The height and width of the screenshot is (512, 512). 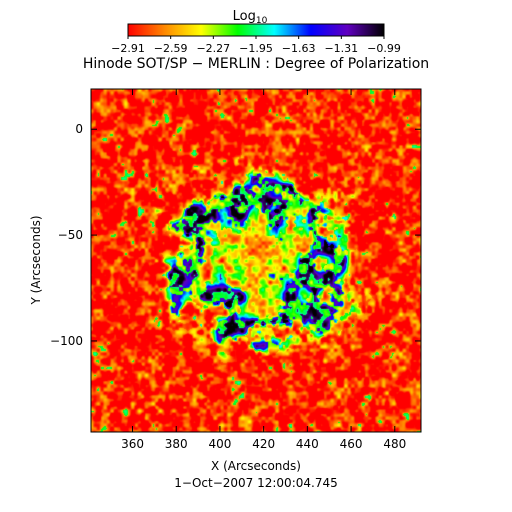 What do you see at coordinates (394, 444) in the screenshot?
I see `x-tick-label: 480` at bounding box center [394, 444].